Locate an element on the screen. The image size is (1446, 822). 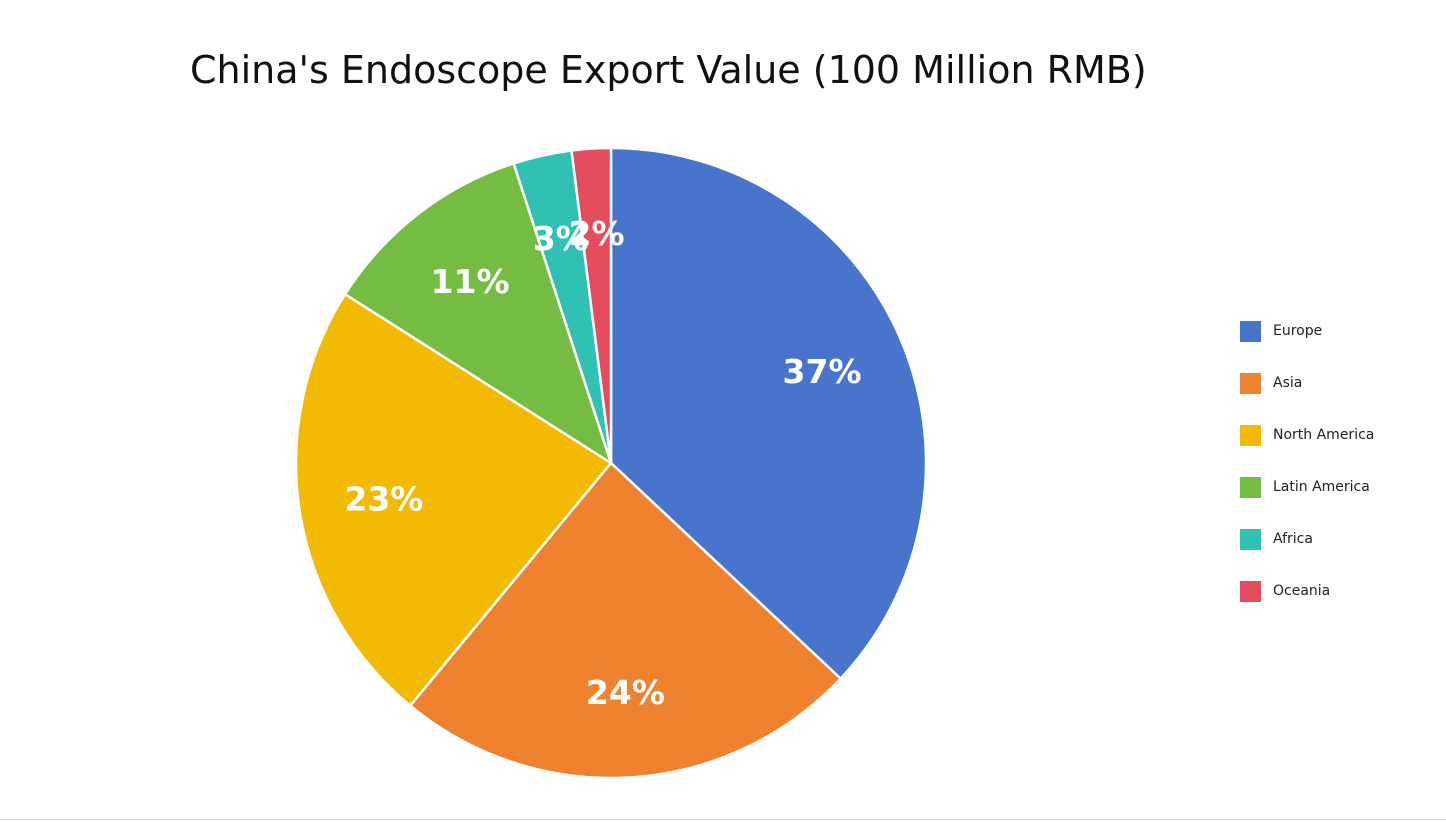
pie-slice-oceania is located at coordinates (591, 305).